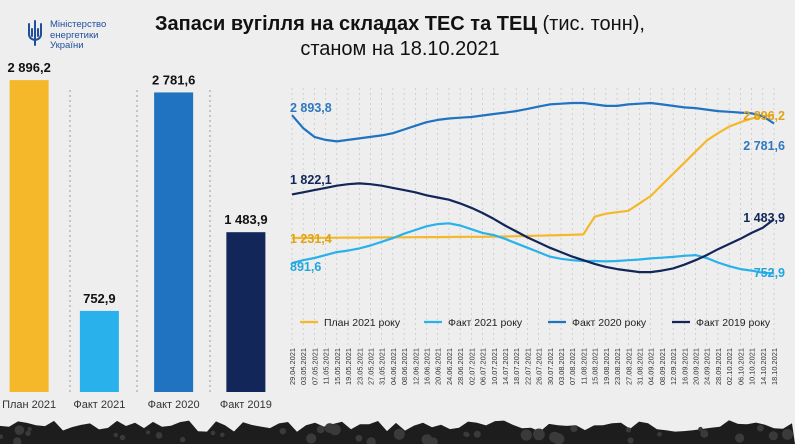 Image resolution: width=795 pixels, height=444 pixels. I want to click on x-tick-label: 11.05.2021, so click(326, 366).